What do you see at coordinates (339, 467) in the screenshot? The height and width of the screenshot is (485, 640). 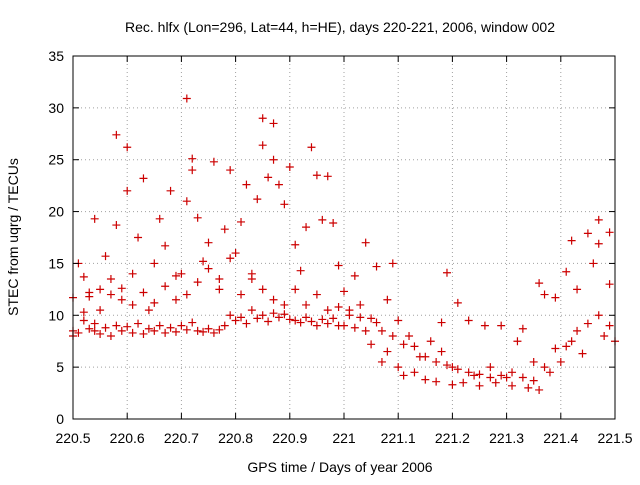 I see `x-axis-label: GPS time / Days of year 2006` at bounding box center [339, 467].